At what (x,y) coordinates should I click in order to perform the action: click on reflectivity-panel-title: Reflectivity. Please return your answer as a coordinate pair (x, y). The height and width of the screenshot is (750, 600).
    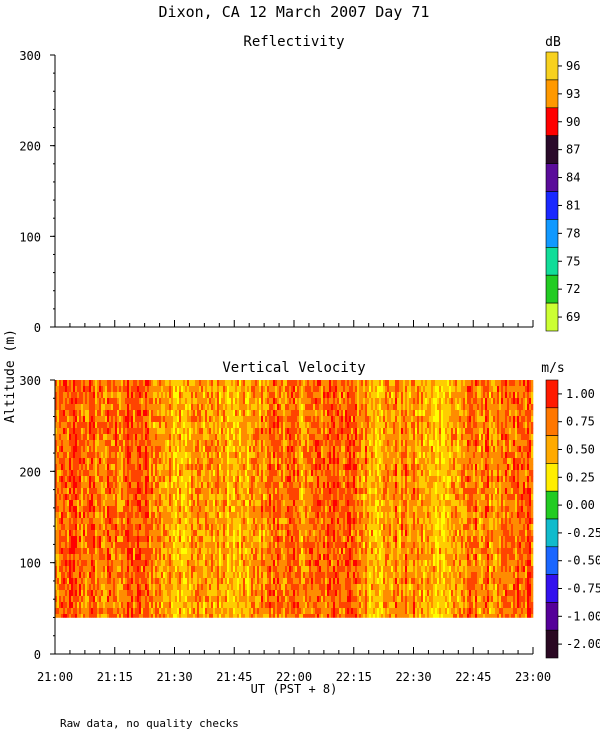
    Looking at the image, I should click on (293, 42).